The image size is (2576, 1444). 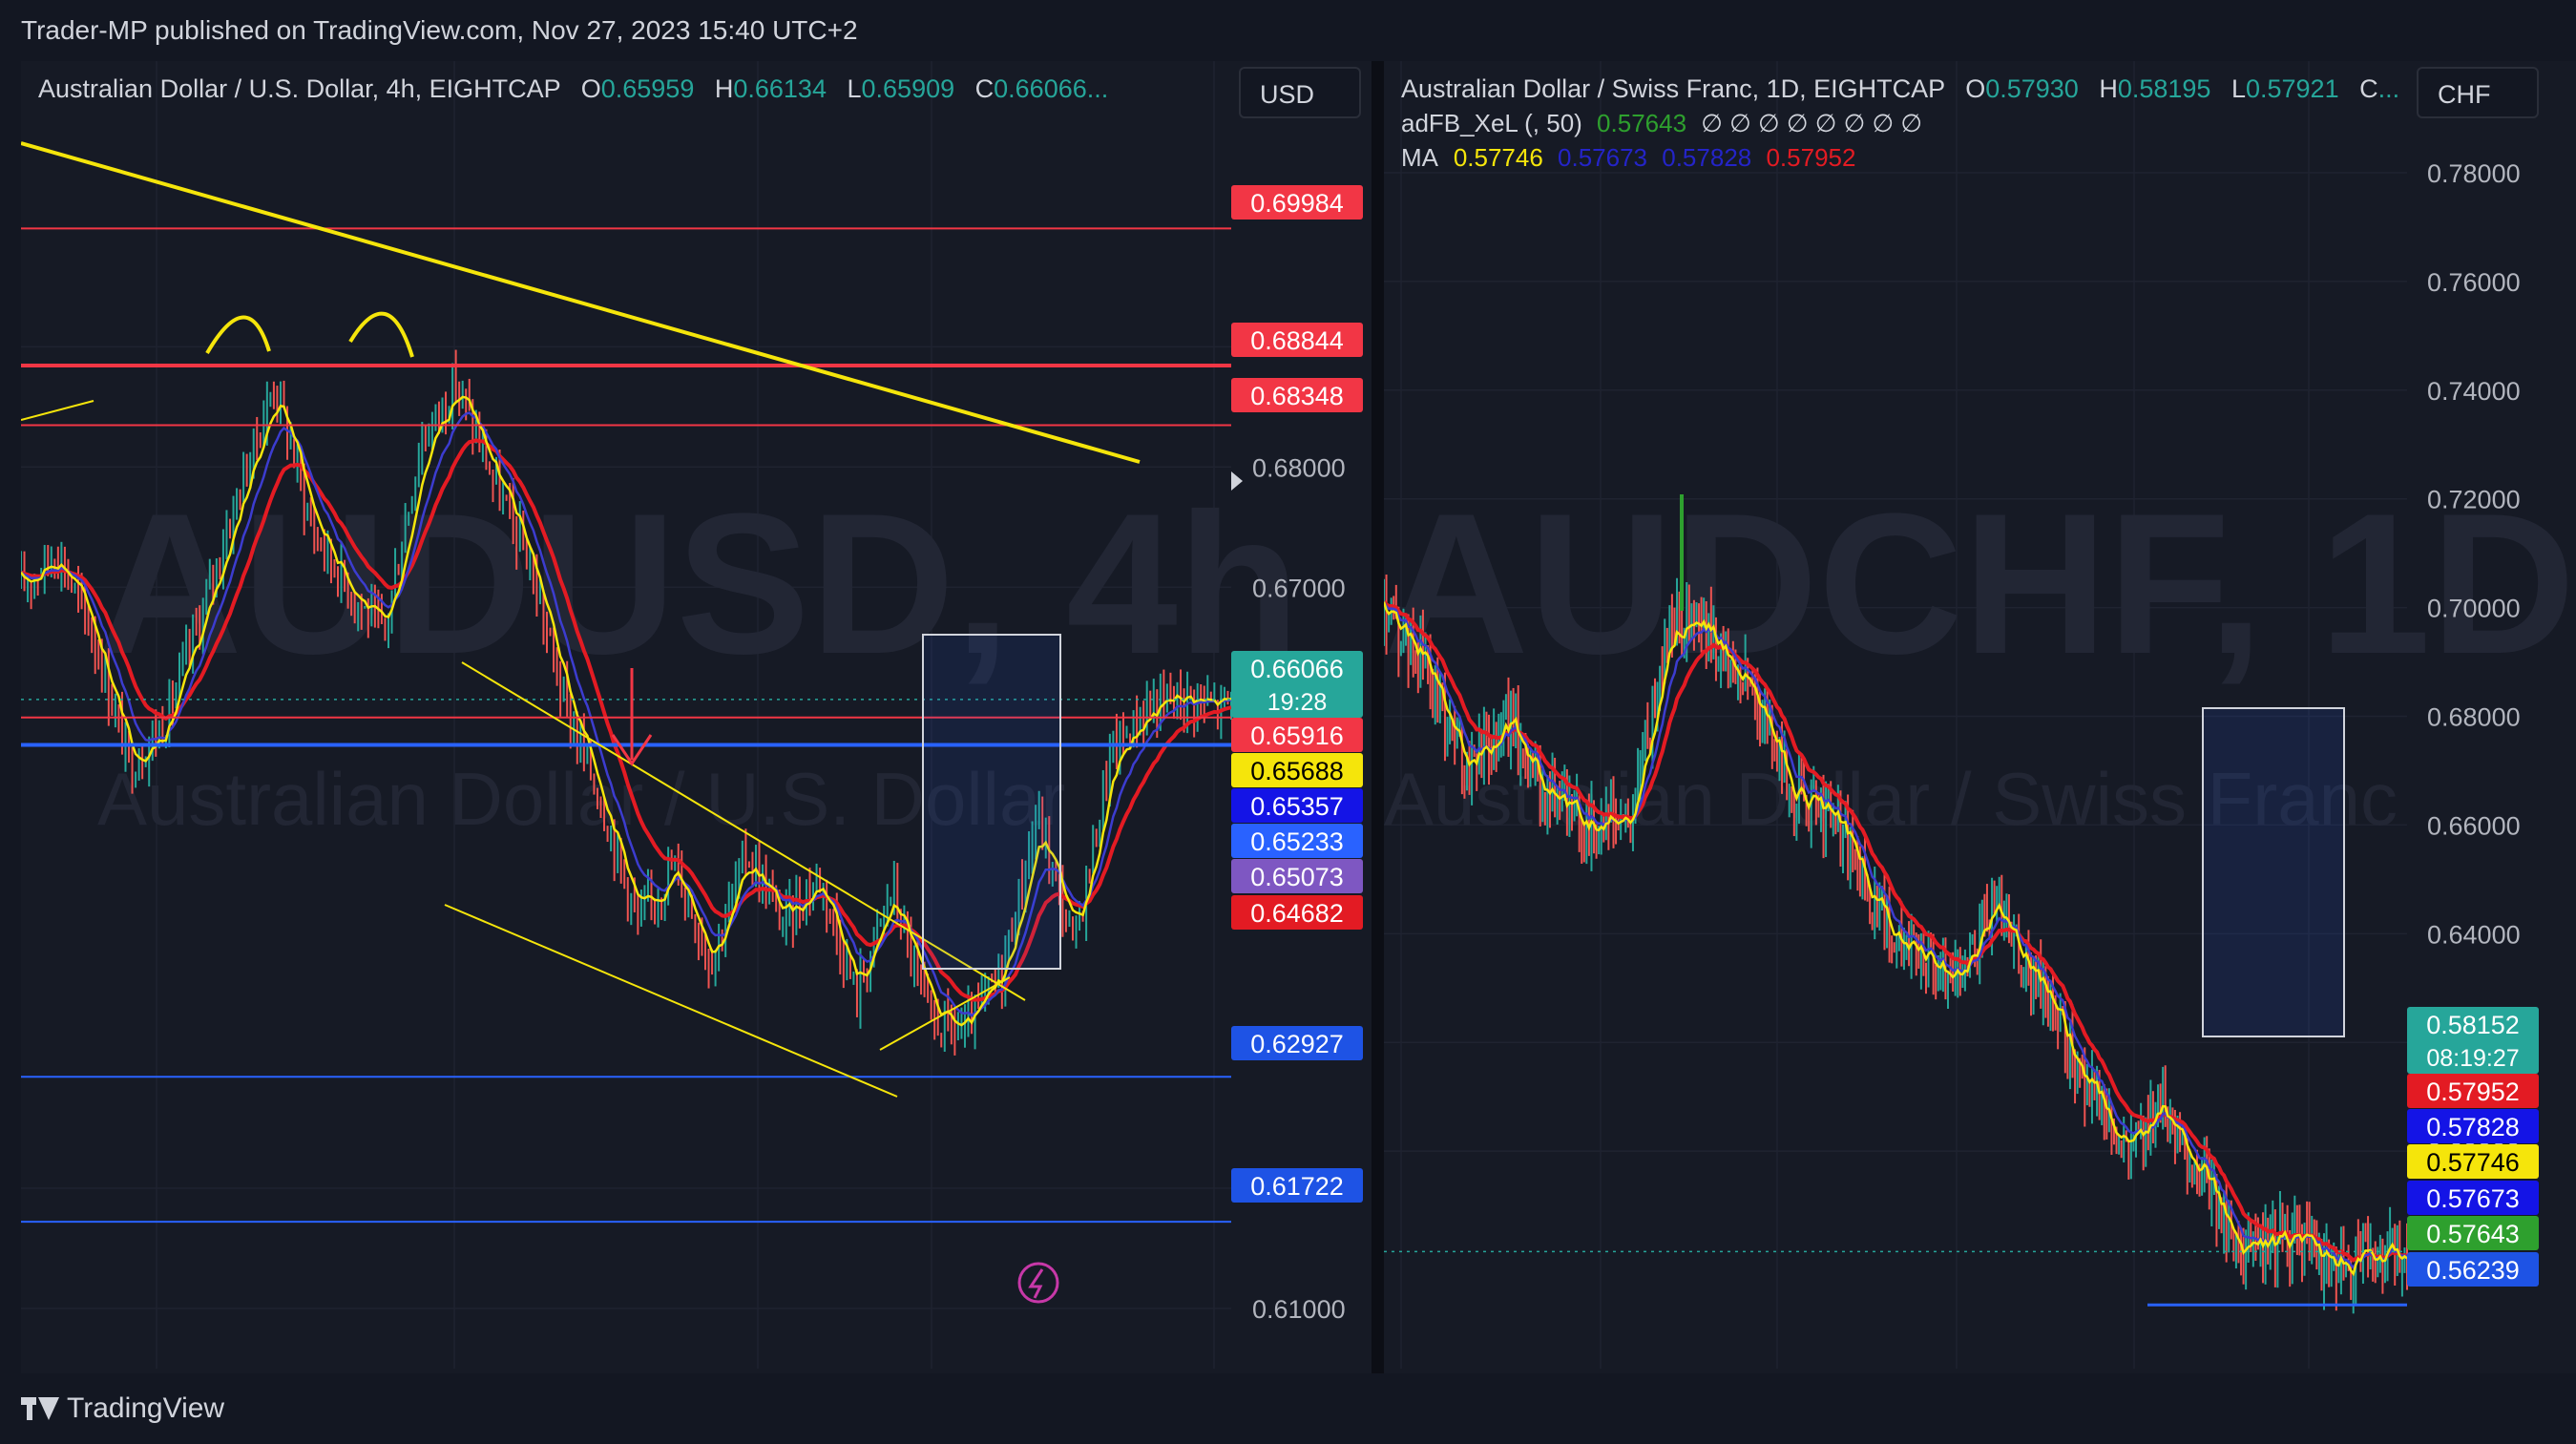 I want to click on indicator-ma-legend: MA 0.57746 0.57673 0.57828 0.57952, so click(x=1628, y=158).